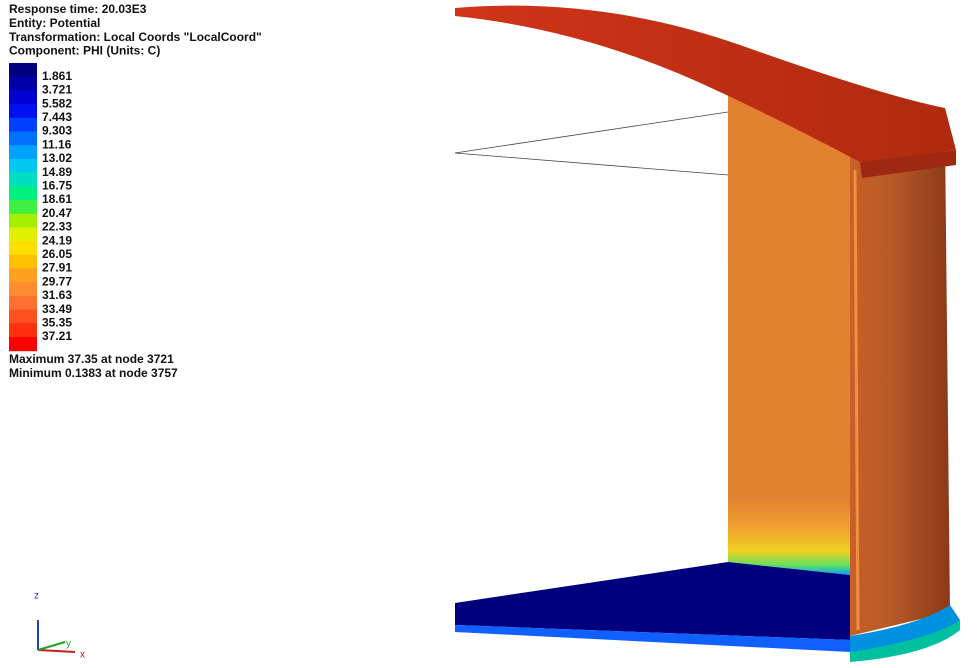 The height and width of the screenshot is (668, 977). I want to click on axis-triad: z y x, so click(59, 626).